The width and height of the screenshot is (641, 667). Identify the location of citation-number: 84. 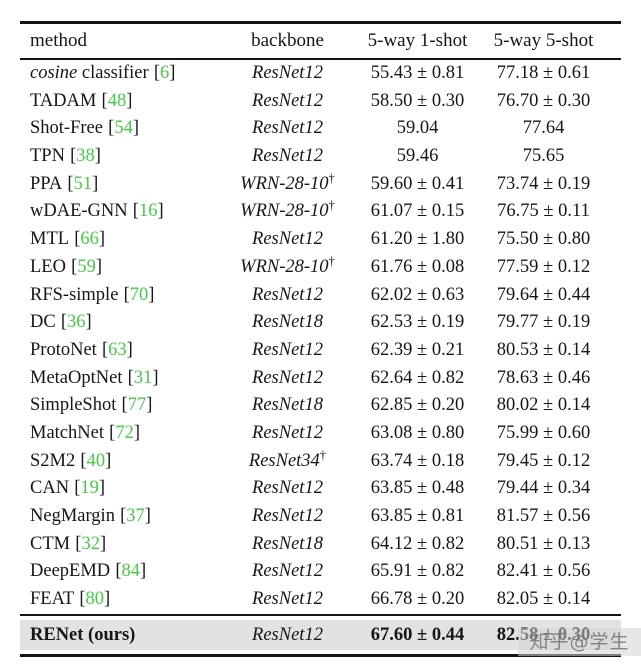
(131, 571).